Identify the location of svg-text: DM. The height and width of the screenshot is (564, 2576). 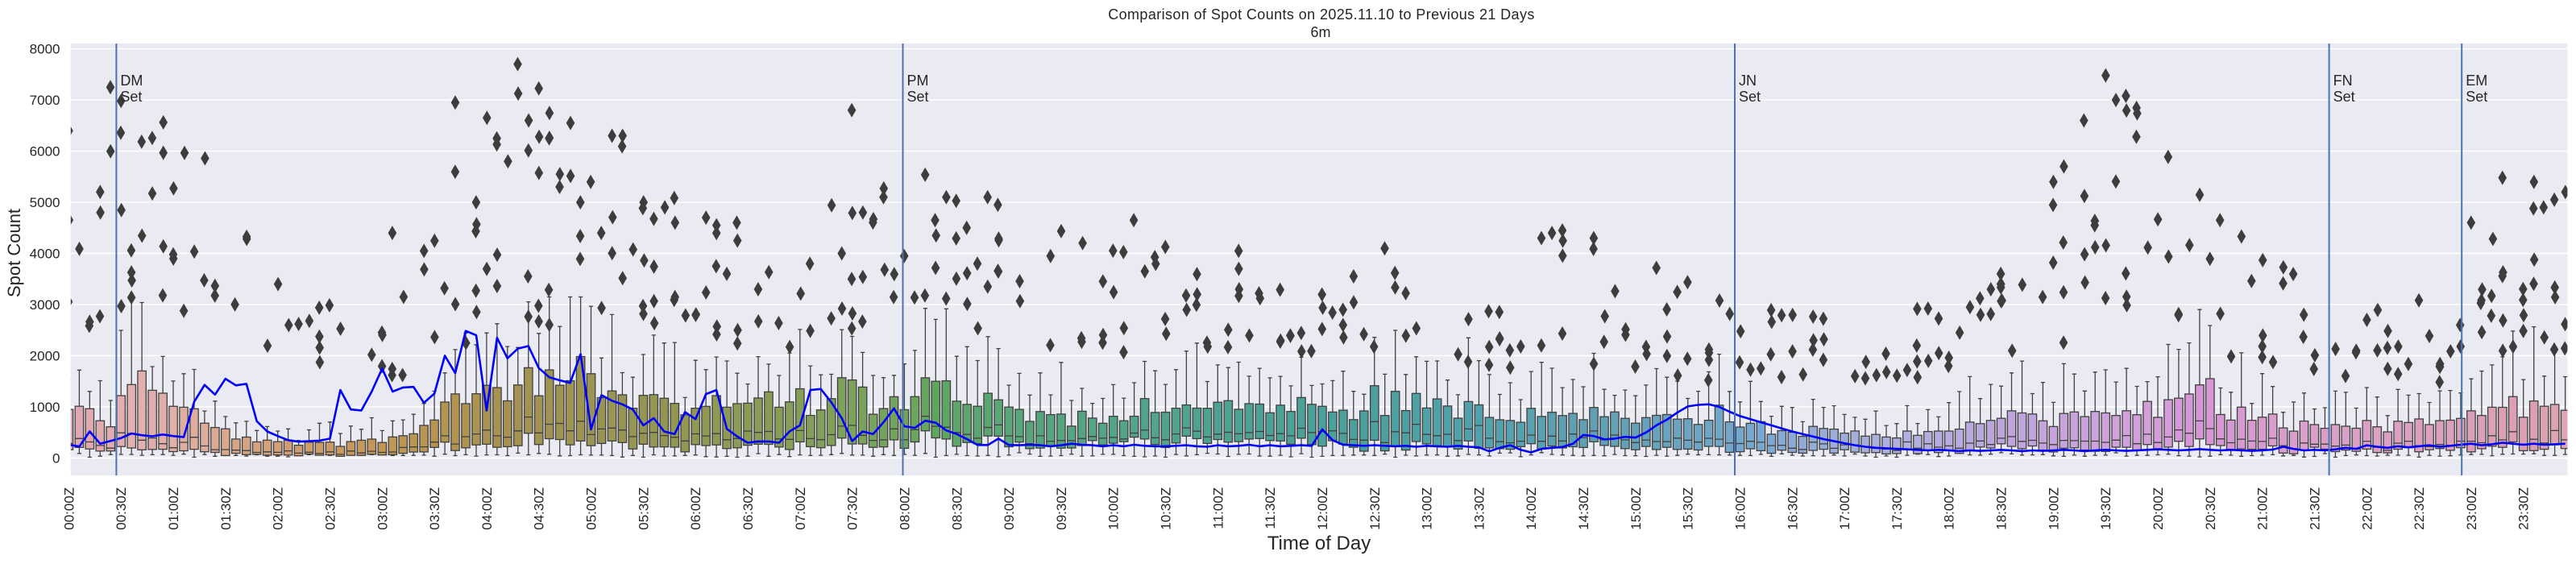
(131, 81).